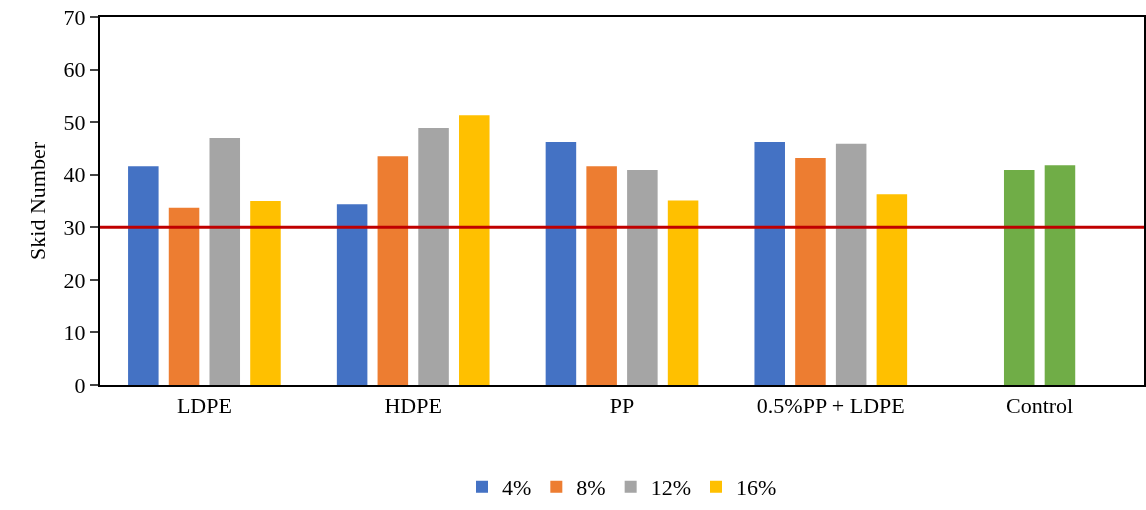 The image size is (1146, 510). Describe the element at coordinates (517, 488) in the screenshot. I see `legend-label: 4%` at that location.